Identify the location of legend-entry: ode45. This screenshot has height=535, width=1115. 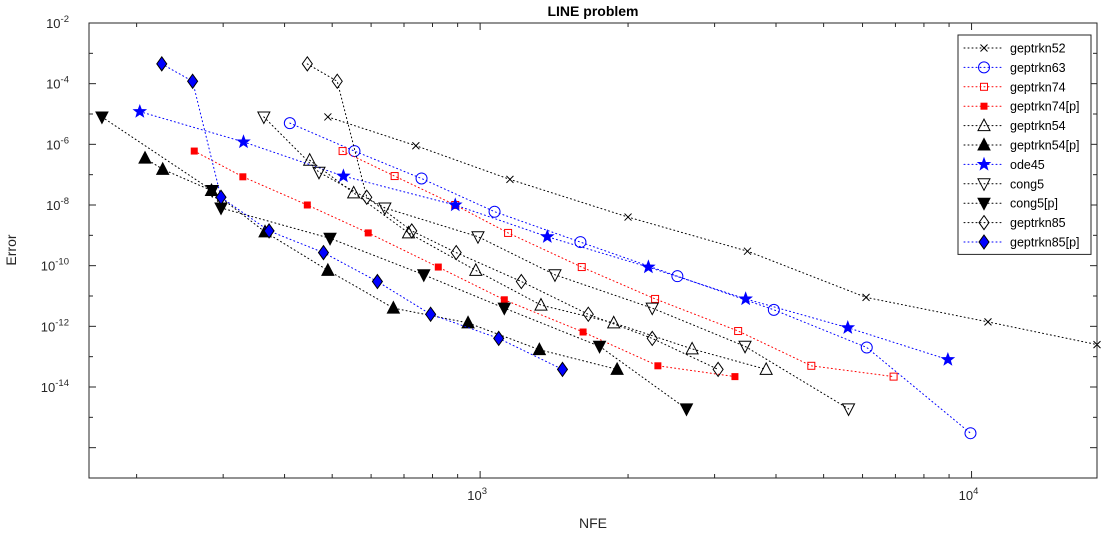
(1004, 164).